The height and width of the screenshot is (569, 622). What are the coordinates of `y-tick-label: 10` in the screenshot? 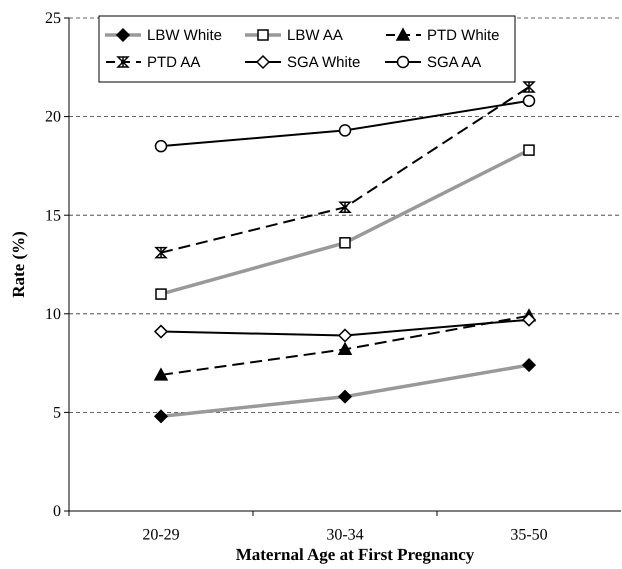 It's located at (53, 314).